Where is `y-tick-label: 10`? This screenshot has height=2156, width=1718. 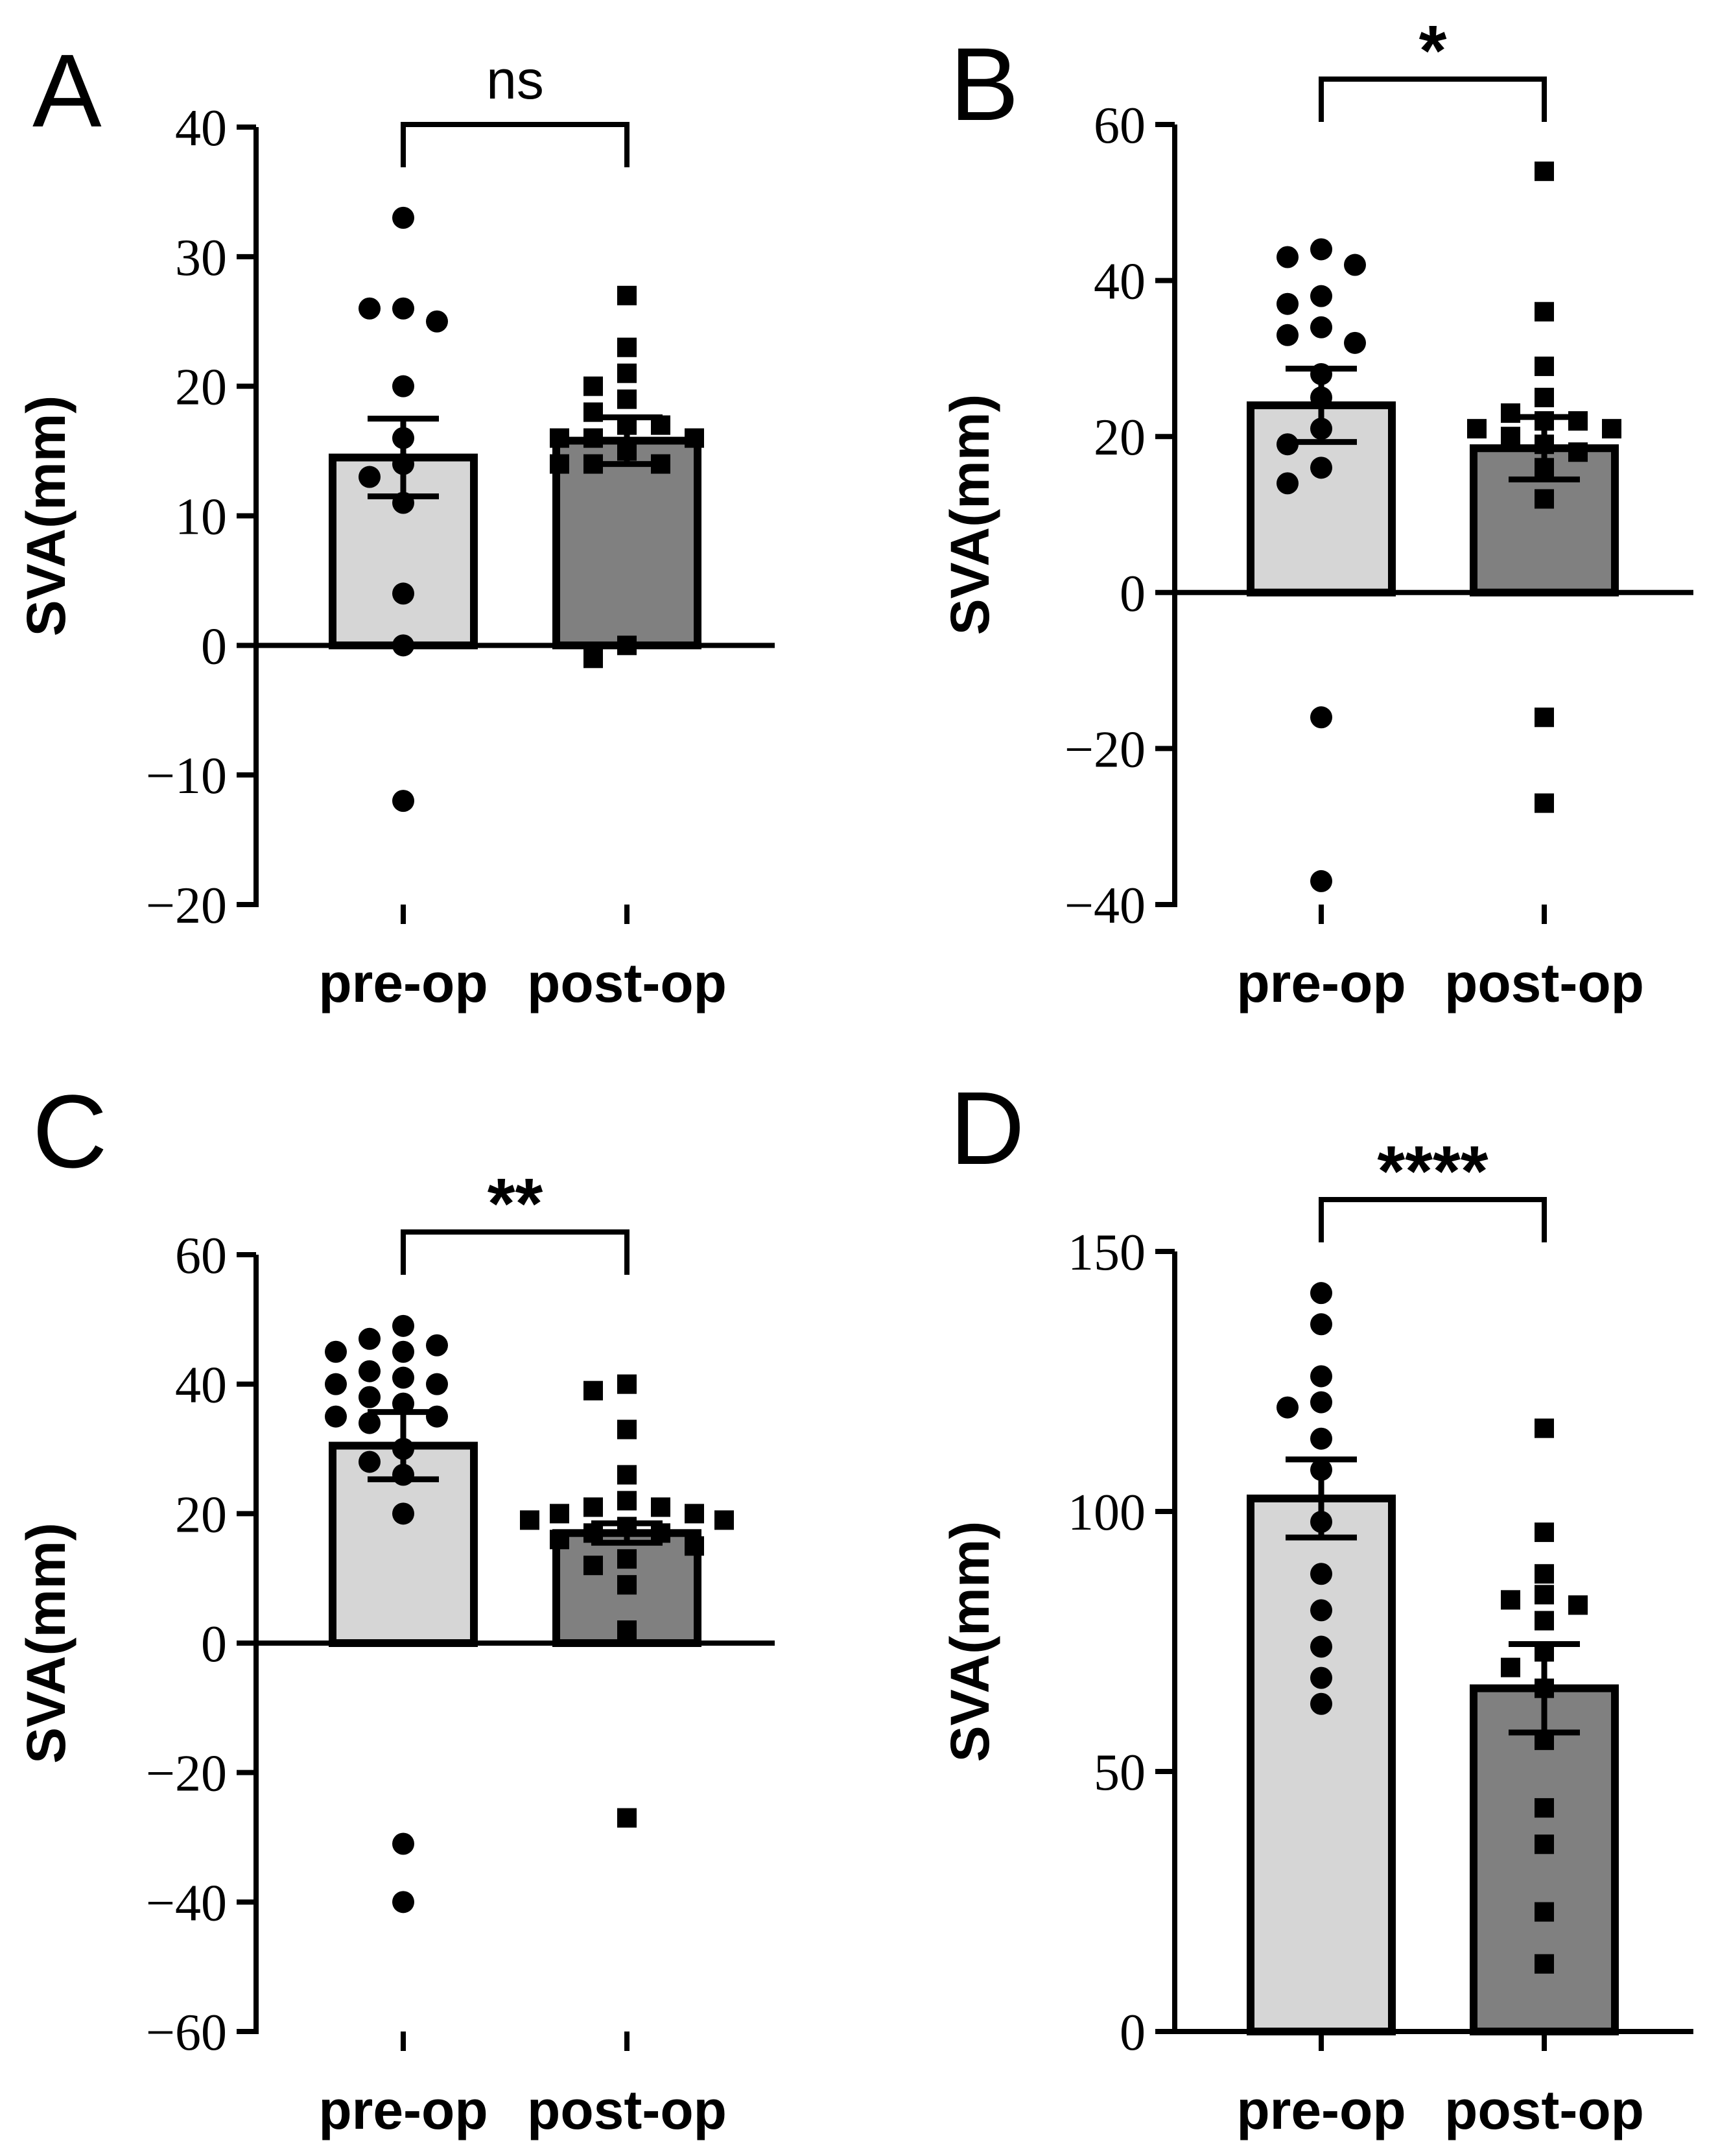
y-tick-label: 10 is located at coordinates (201, 517).